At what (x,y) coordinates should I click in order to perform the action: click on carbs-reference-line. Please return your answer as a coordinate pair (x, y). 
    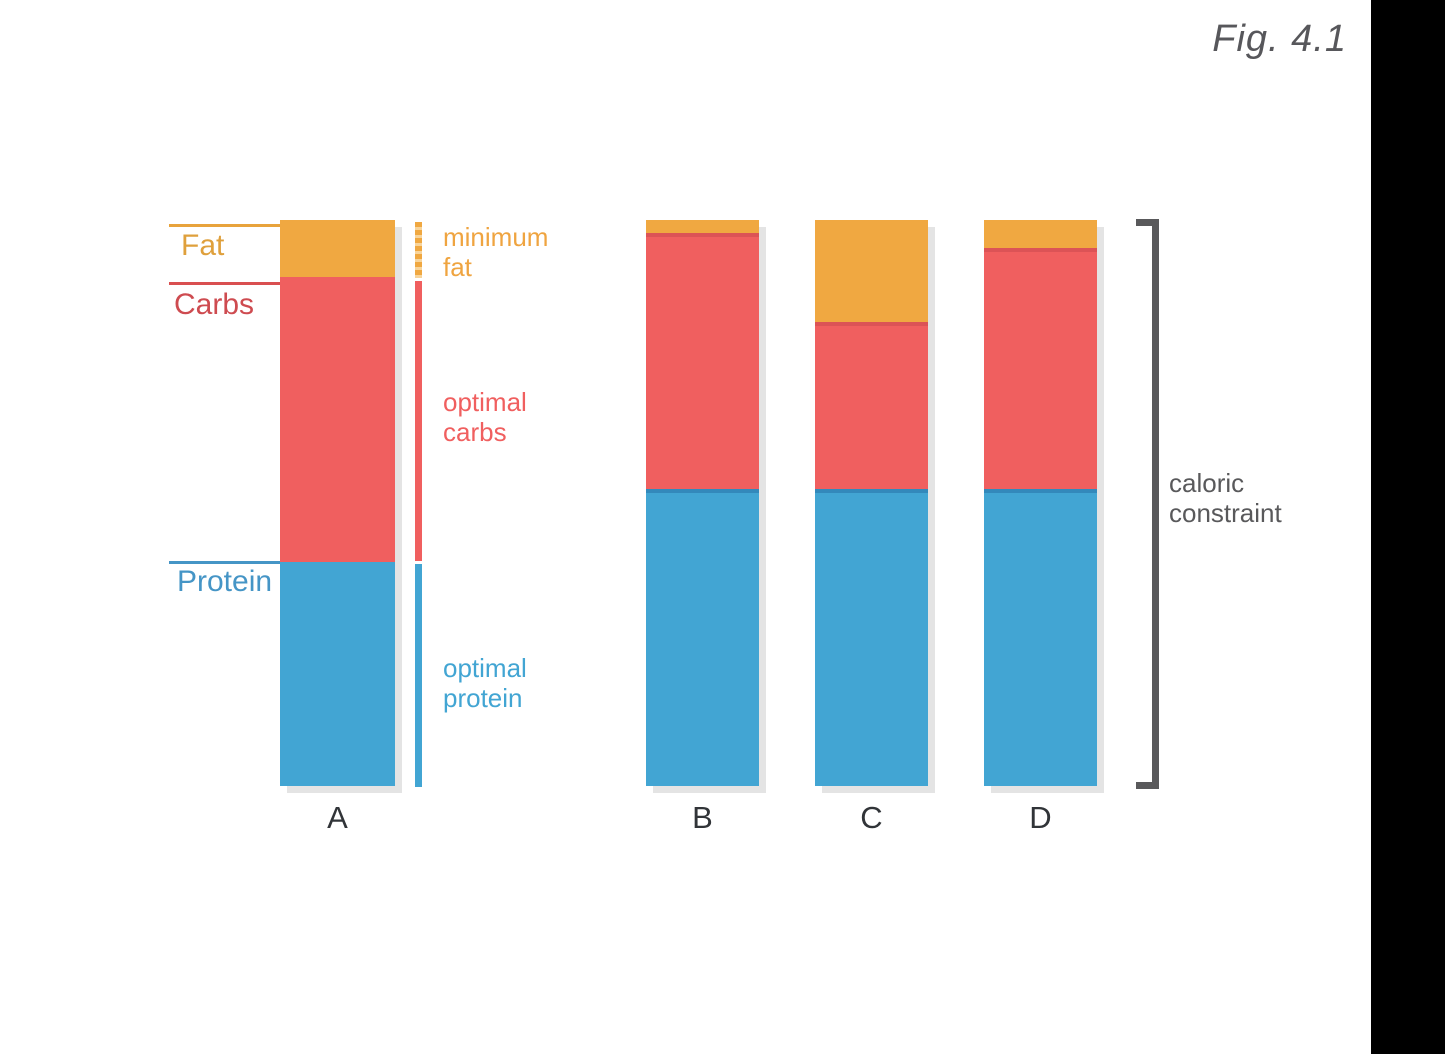
    Looking at the image, I should click on (224, 283).